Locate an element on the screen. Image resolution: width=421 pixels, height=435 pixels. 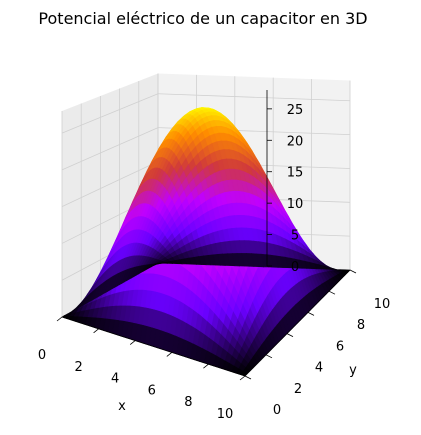
x-tick-label: 0 is located at coordinates (42, 355).